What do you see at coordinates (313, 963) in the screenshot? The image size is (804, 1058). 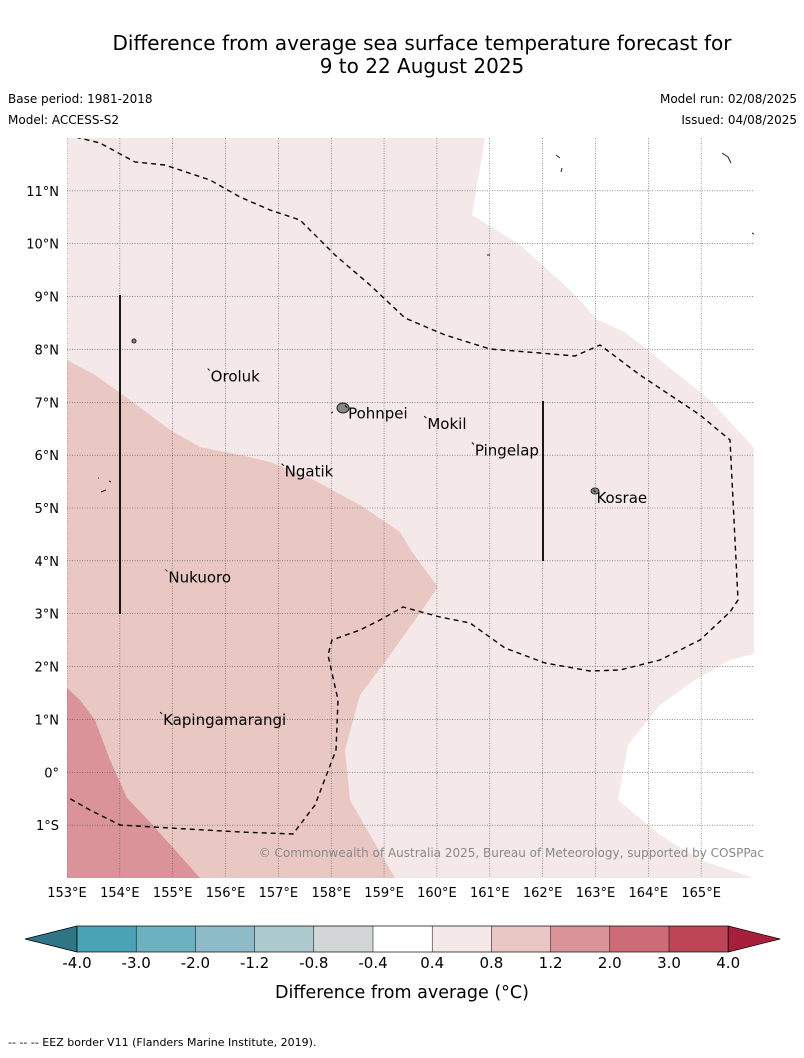 I see `colorbar-level-label: -0.8` at bounding box center [313, 963].